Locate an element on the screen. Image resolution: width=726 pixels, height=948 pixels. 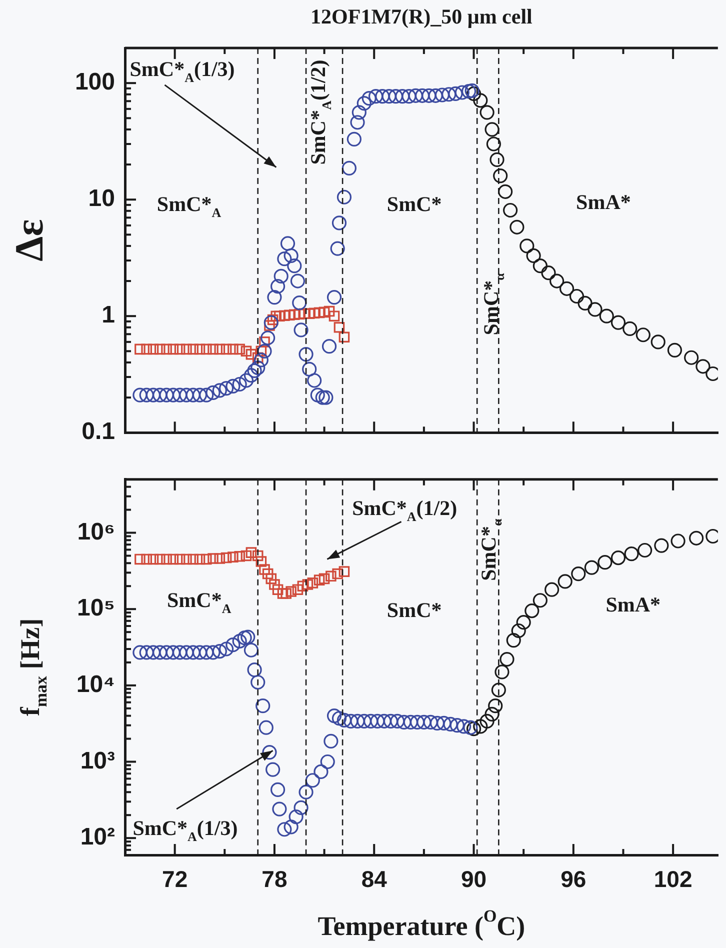
chart-title: 12OF1M7(R)_50 μm cell is located at coordinates (421, 16).